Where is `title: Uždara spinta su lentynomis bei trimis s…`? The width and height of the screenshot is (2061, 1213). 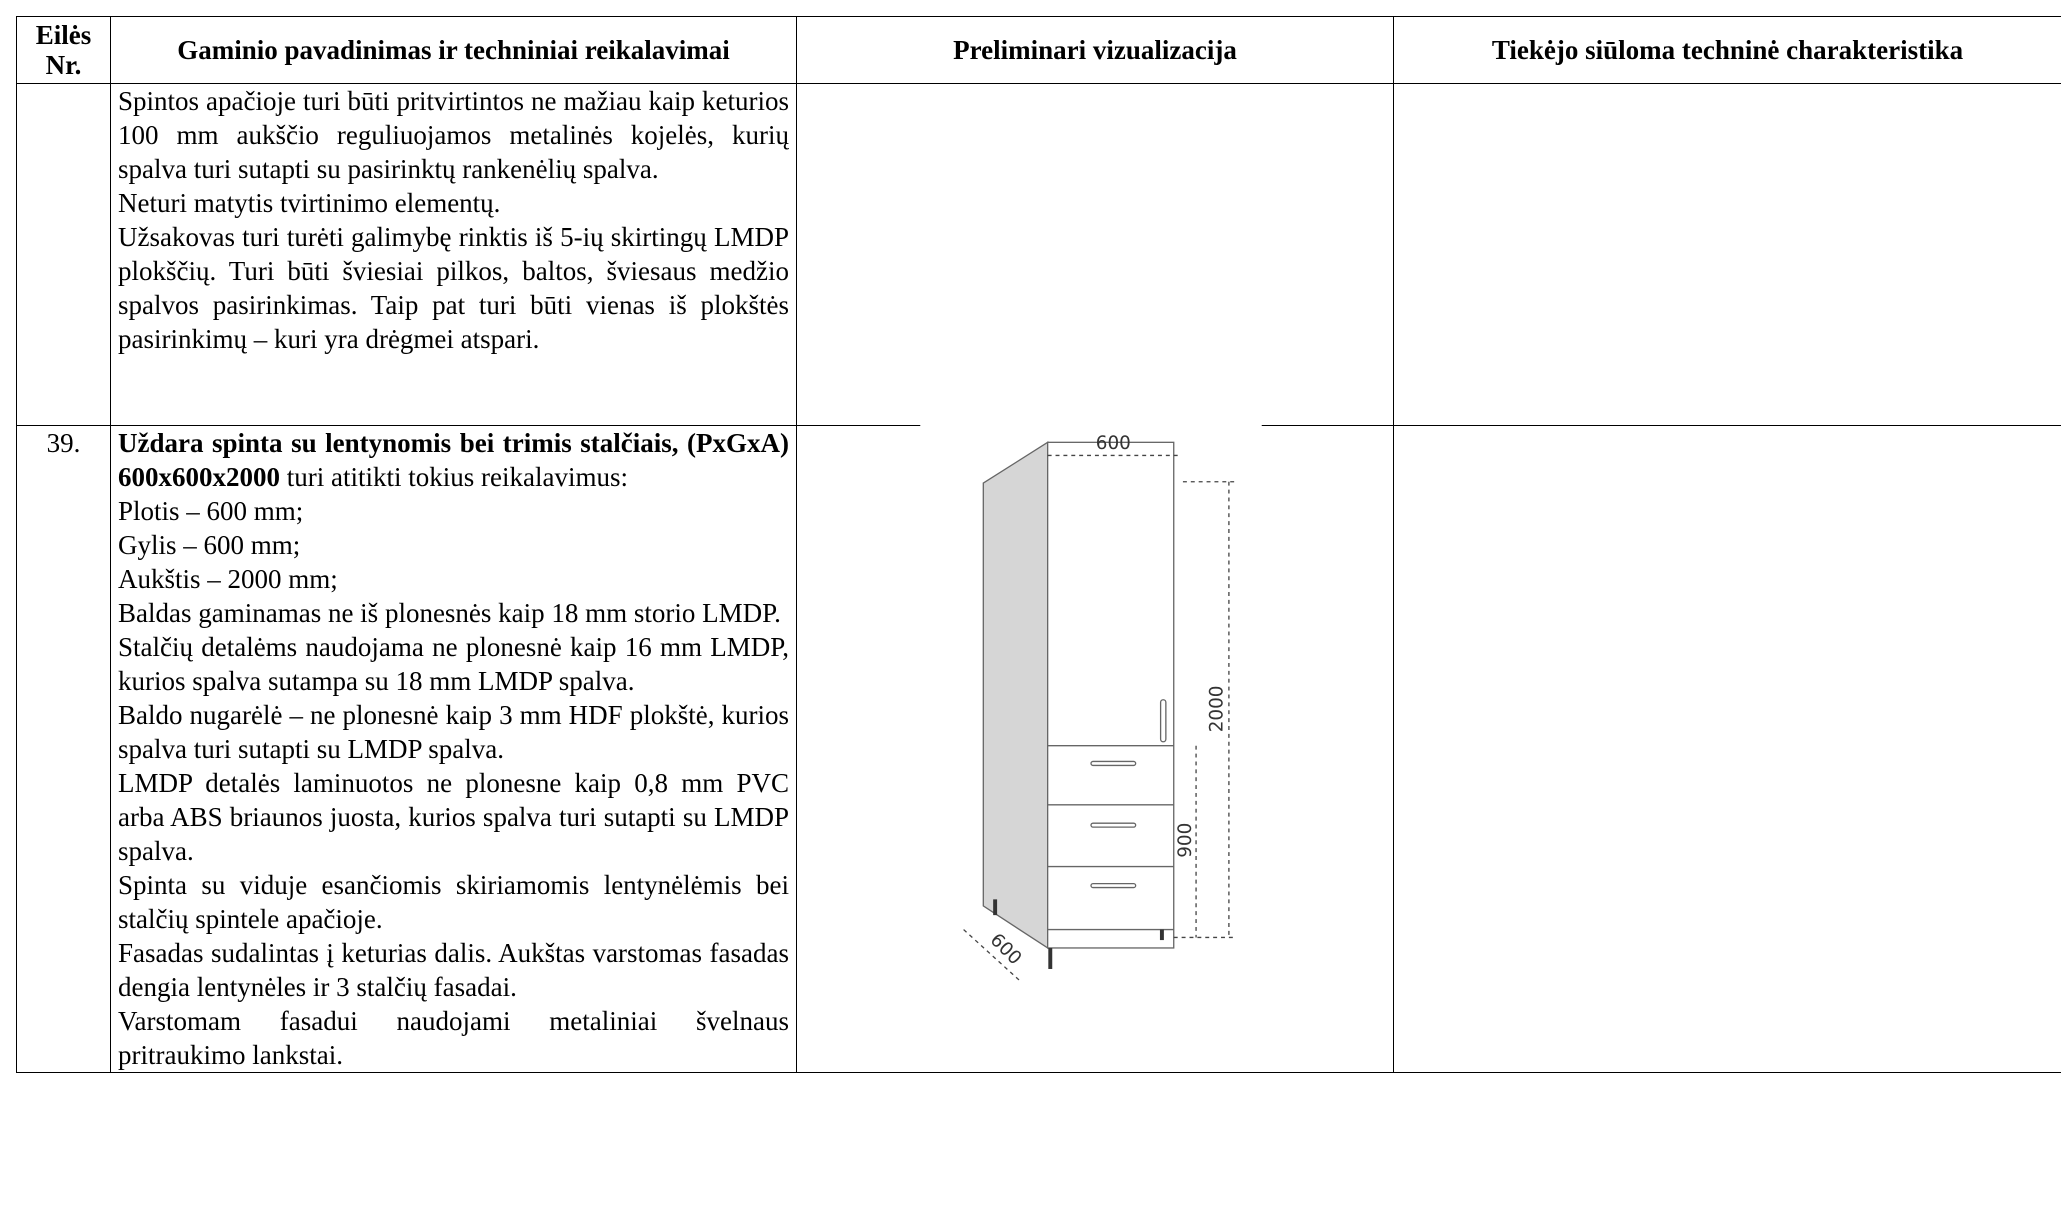
title: Uždara spinta su lentynomis bei trimis s… is located at coordinates (453, 460).